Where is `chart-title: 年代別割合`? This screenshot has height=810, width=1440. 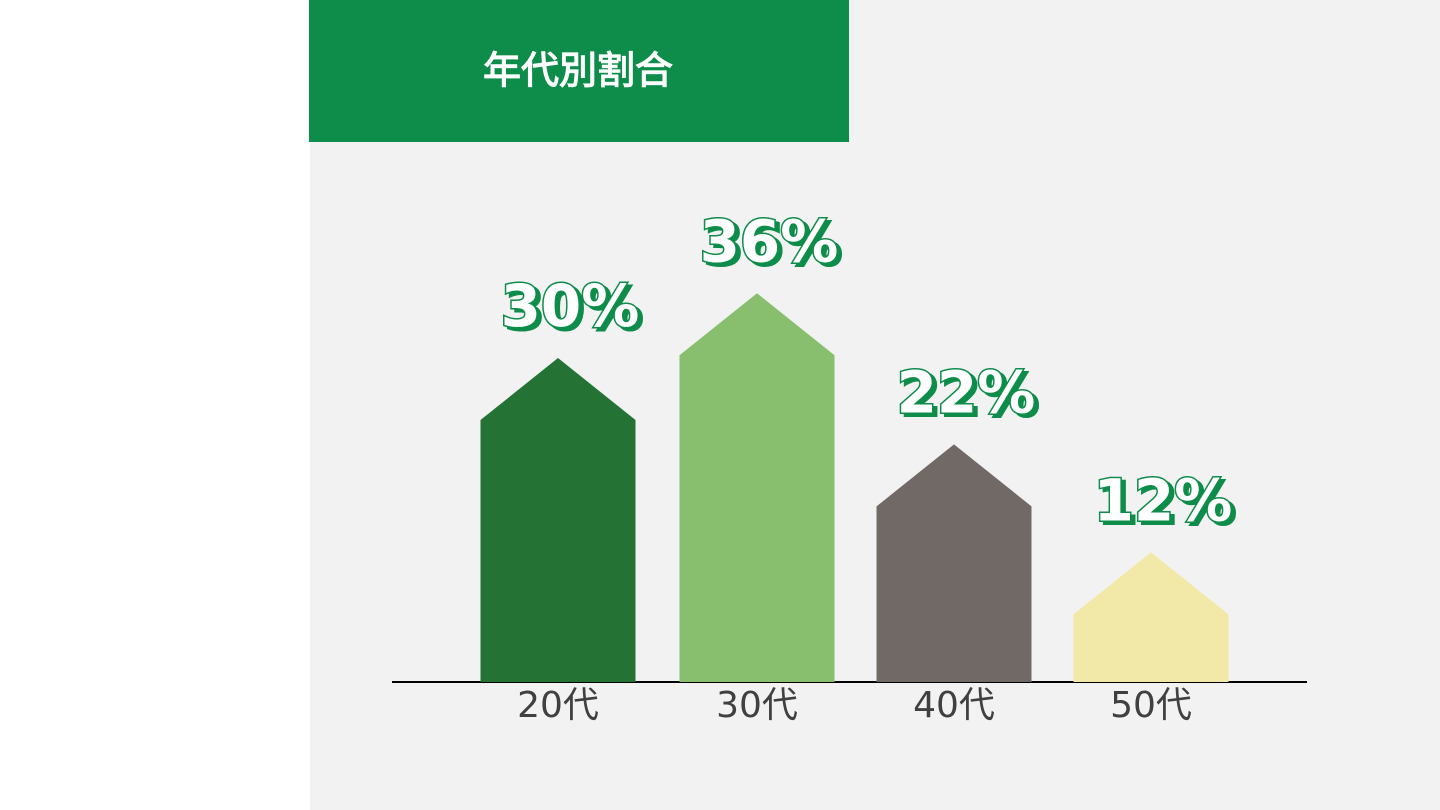
chart-title: 年代別割合 is located at coordinates (578, 71).